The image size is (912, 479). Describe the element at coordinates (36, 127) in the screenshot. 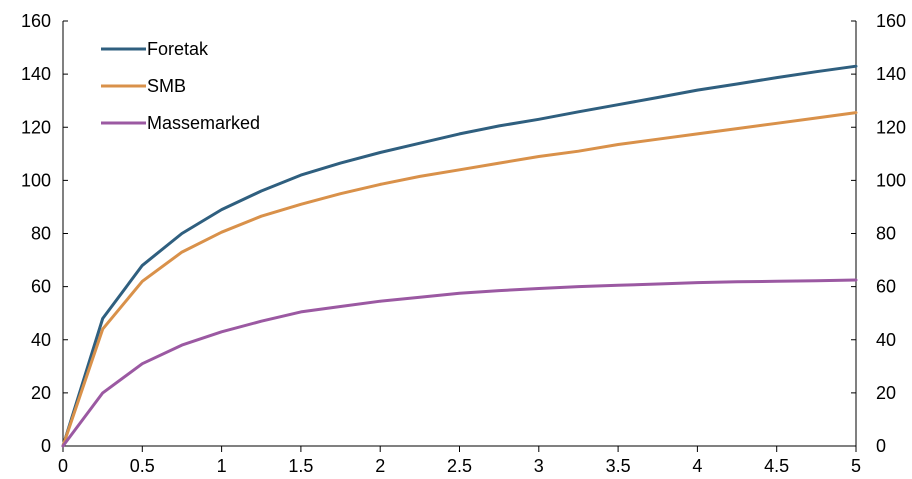

I see `left-y-tick-label: 120` at that location.